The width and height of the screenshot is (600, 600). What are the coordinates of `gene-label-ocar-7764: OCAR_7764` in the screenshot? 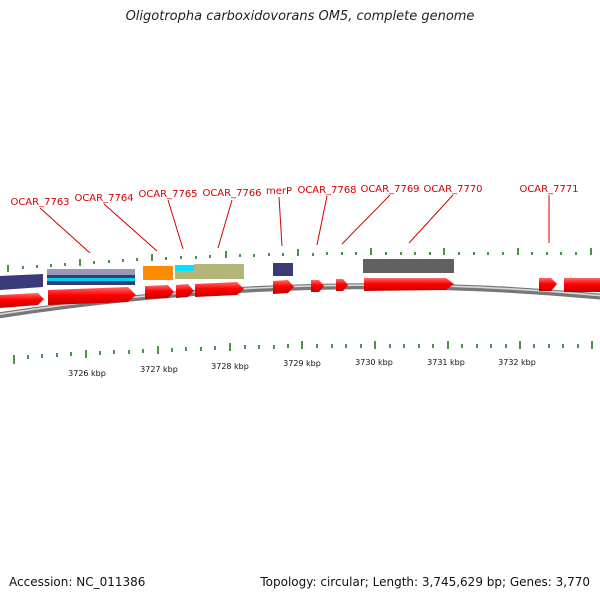 It's located at (103, 198).